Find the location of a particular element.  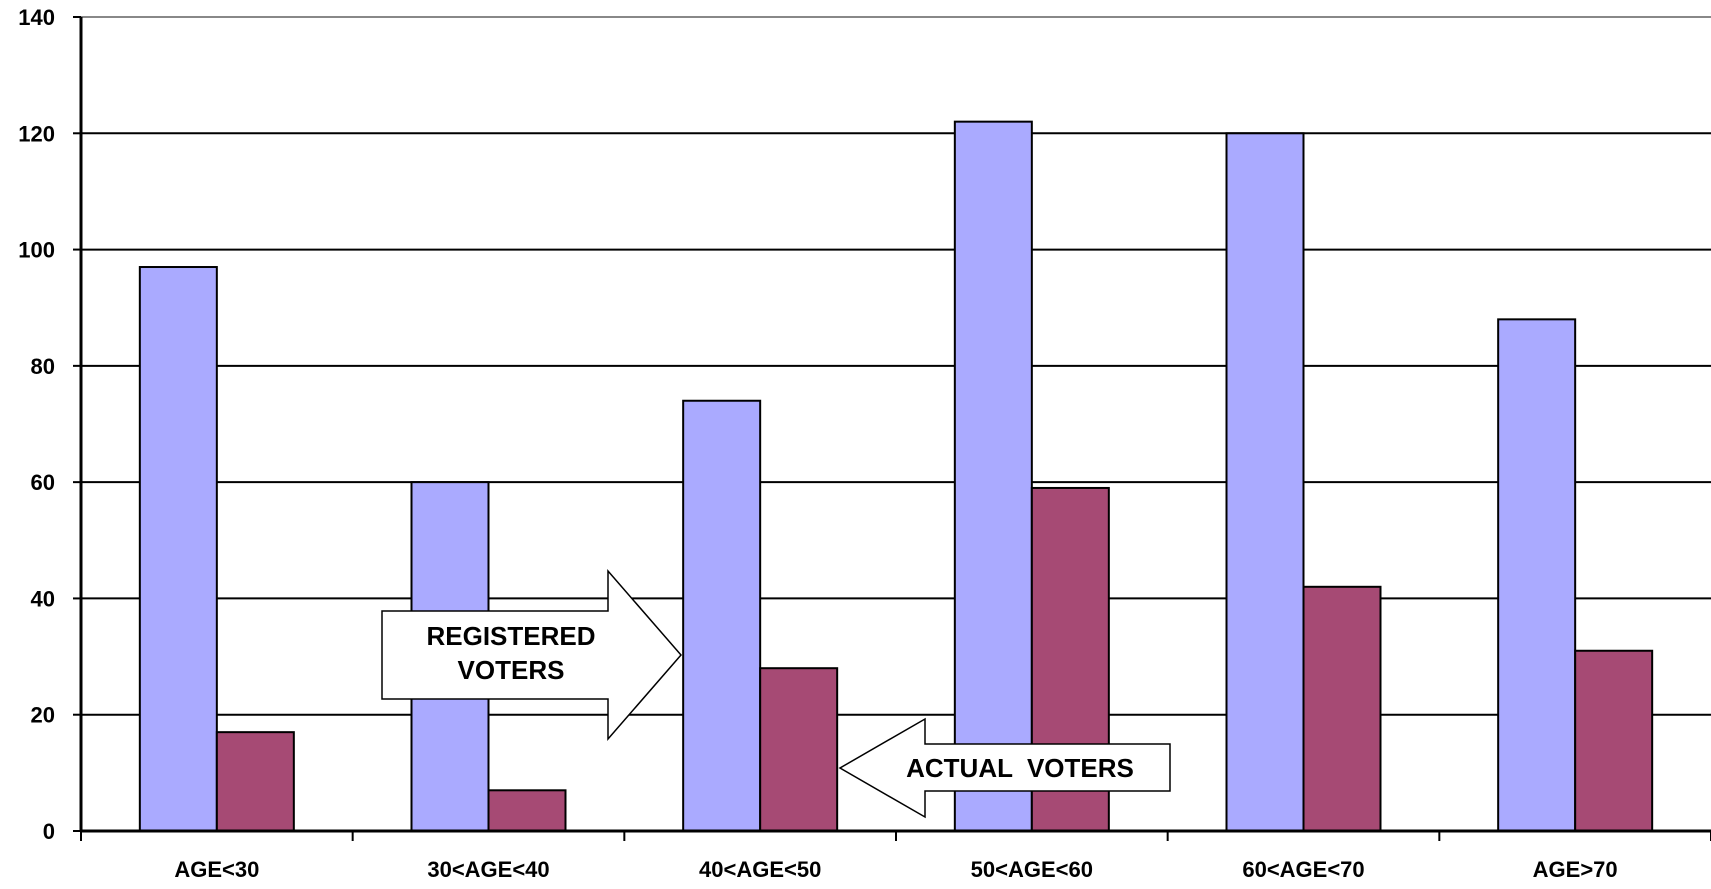

y-tick-label: 40 is located at coordinates (43, 598).